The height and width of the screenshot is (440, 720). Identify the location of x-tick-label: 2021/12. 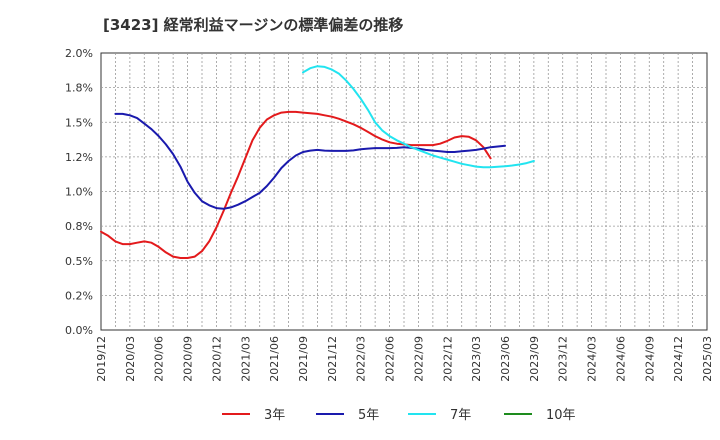
(332, 359).